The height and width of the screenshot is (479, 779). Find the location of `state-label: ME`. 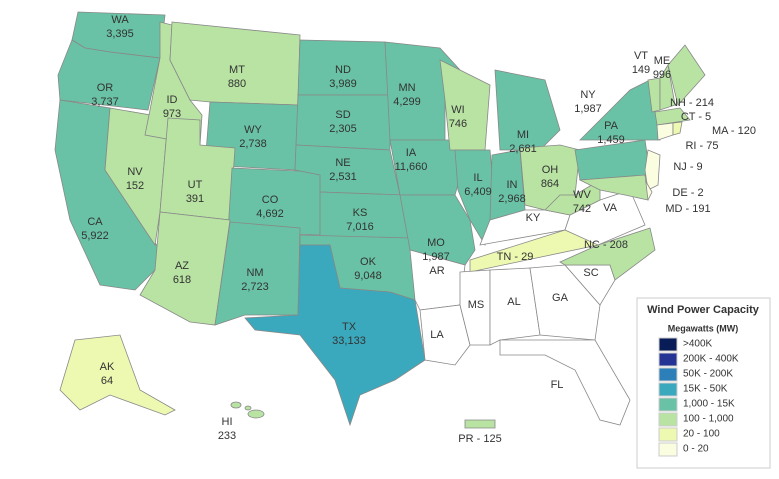

state-label: ME is located at coordinates (662, 61).